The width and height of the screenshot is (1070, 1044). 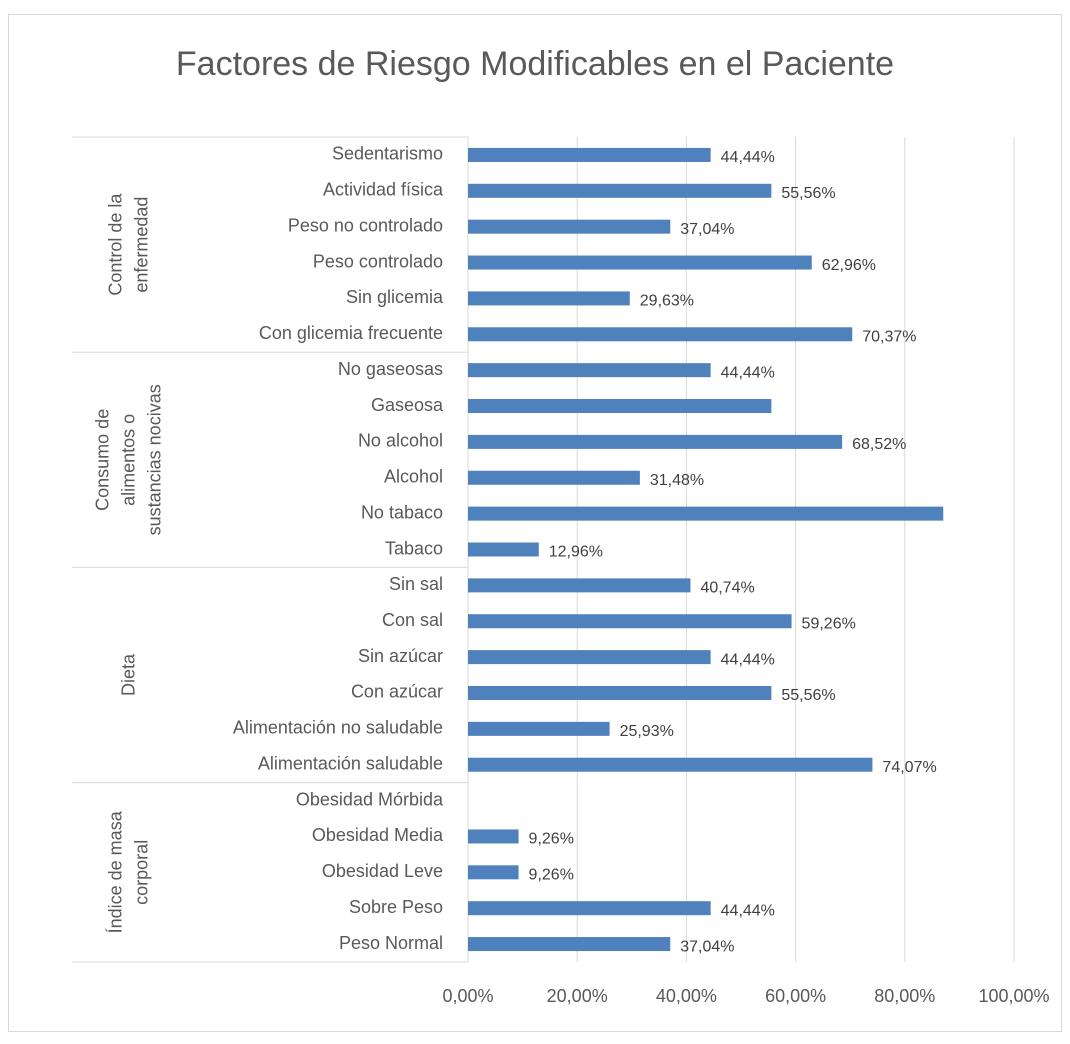 What do you see at coordinates (686, 996) in the screenshot?
I see `x-tick-label: 40,00%` at bounding box center [686, 996].